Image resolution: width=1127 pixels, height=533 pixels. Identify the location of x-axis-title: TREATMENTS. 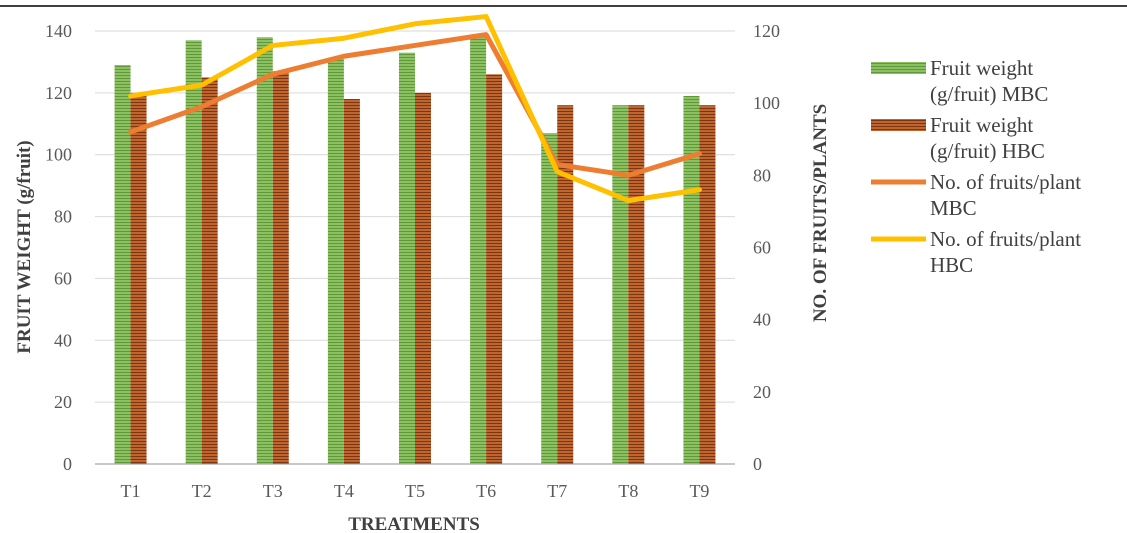
(414, 523).